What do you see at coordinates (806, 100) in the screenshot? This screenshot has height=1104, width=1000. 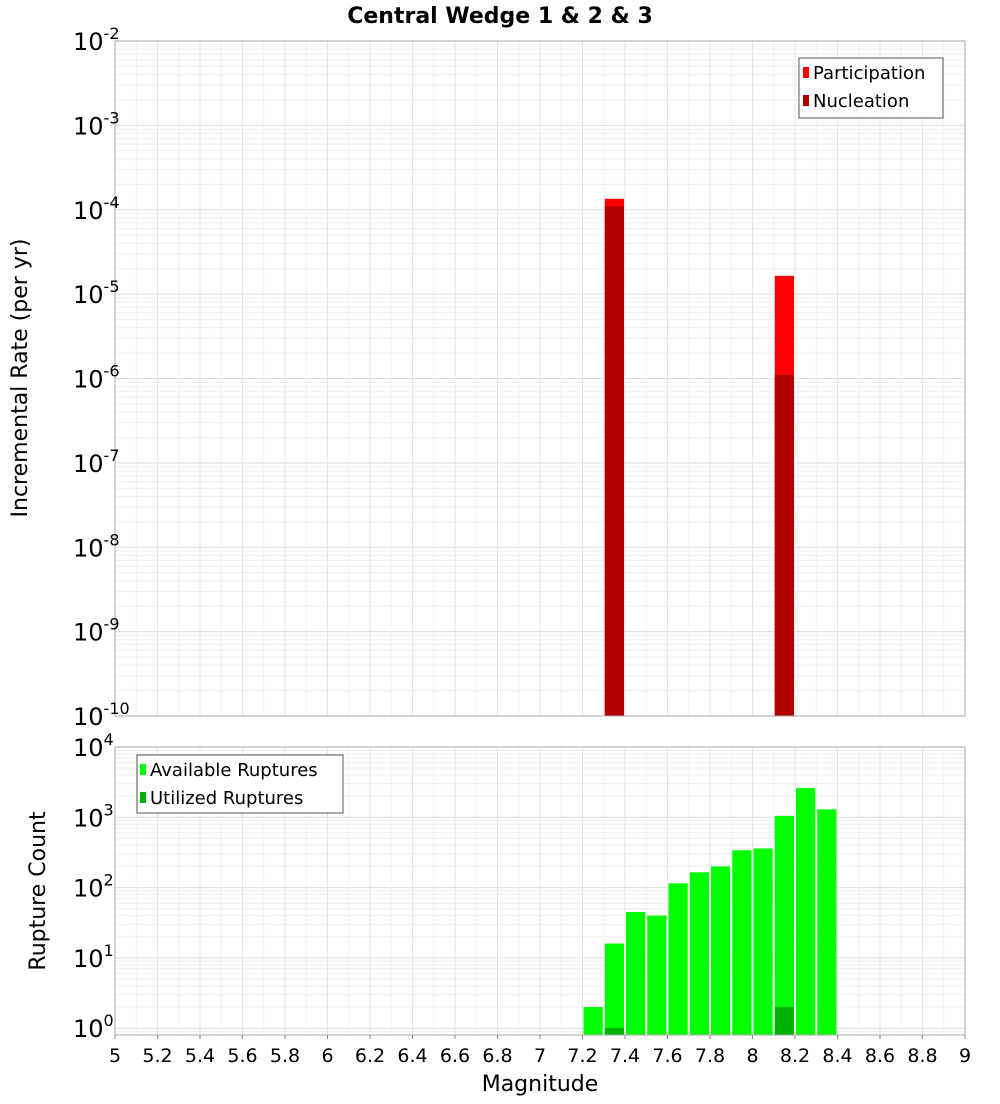 I see `legend-swatch-nucleation` at bounding box center [806, 100].